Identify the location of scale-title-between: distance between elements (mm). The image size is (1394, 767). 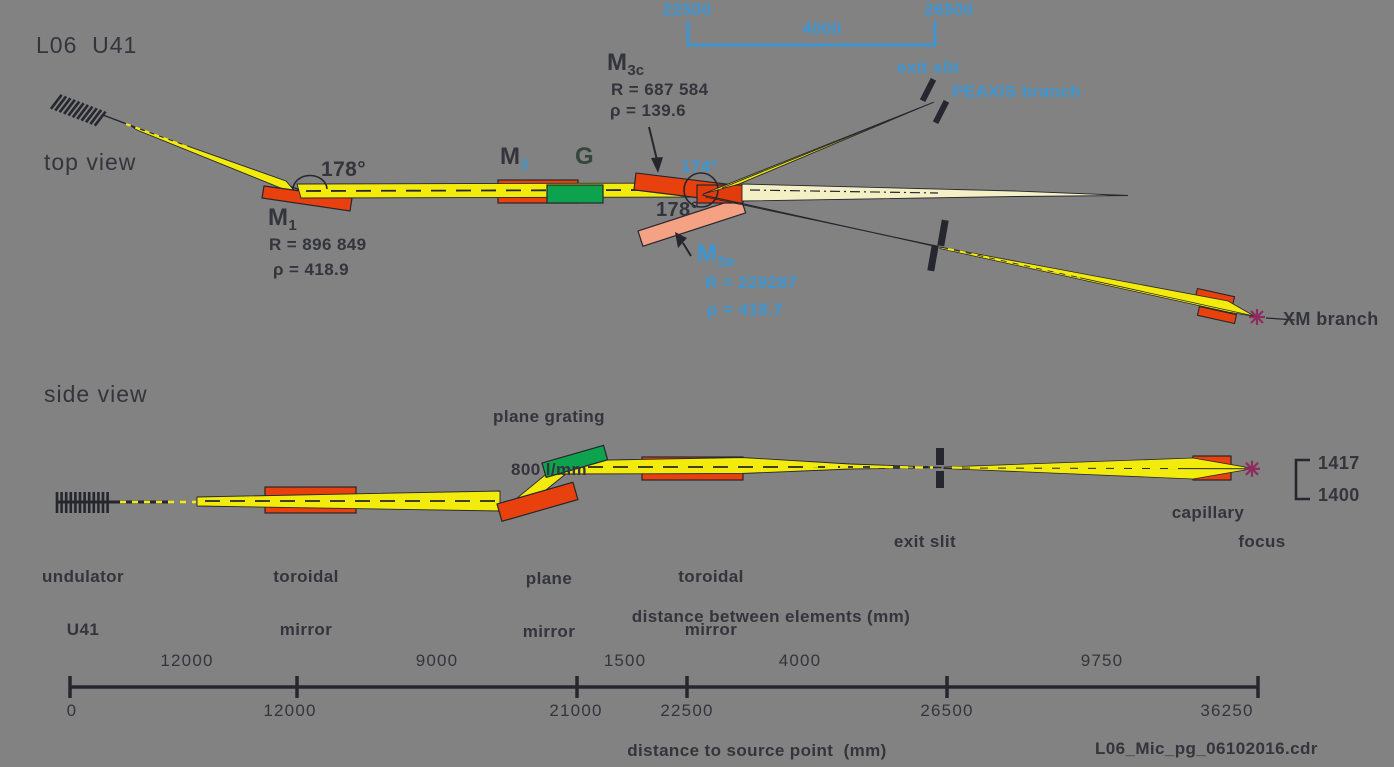
(771, 616).